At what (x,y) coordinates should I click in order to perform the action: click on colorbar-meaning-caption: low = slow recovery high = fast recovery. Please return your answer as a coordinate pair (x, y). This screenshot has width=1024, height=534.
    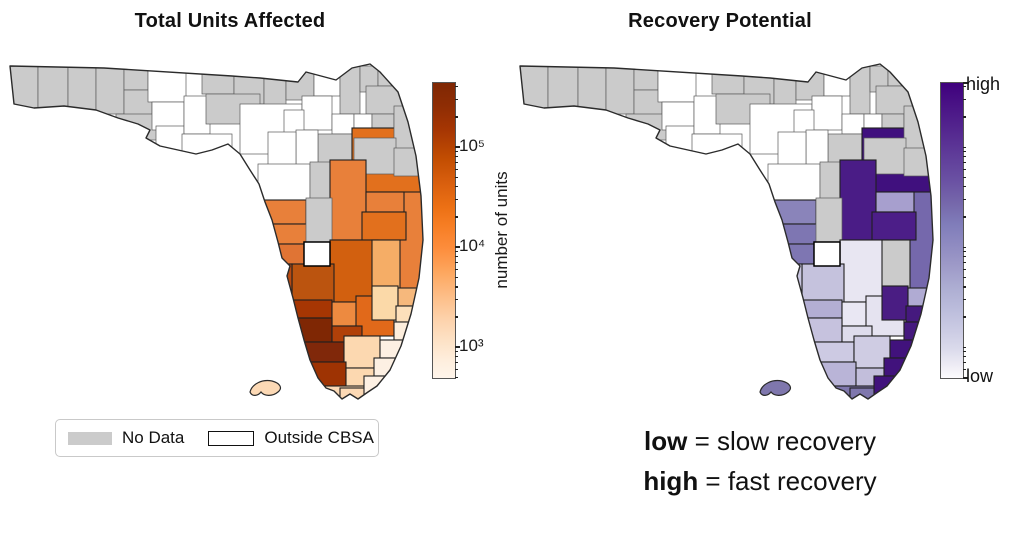
    Looking at the image, I should click on (760, 461).